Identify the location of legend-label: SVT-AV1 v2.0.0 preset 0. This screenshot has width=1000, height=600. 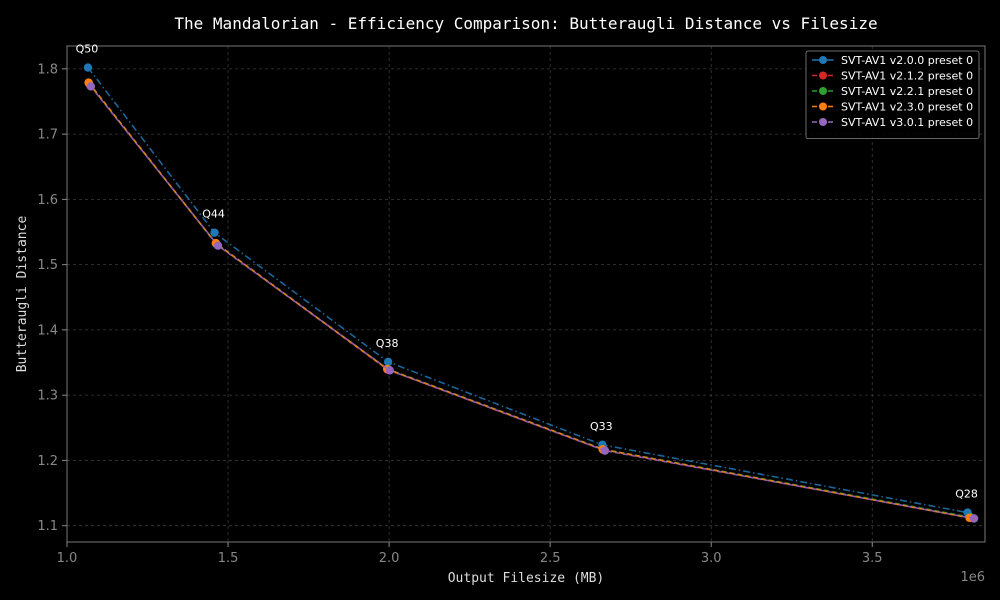
(907, 60).